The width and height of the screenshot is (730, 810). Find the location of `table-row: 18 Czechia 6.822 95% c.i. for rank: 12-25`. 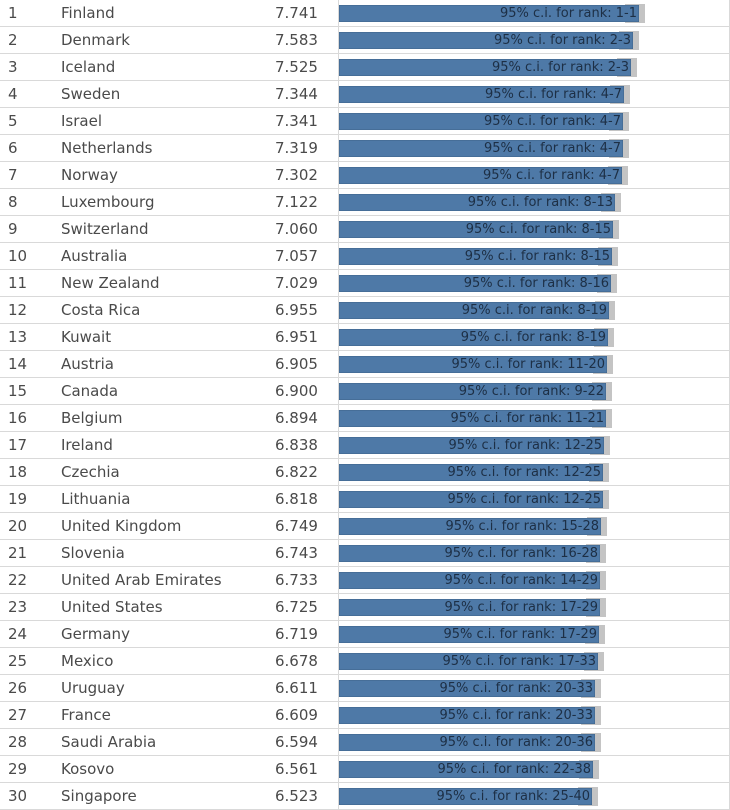

table-row: 18 Czechia 6.822 95% c.i. for rank: 12-25 is located at coordinates (365, 472).